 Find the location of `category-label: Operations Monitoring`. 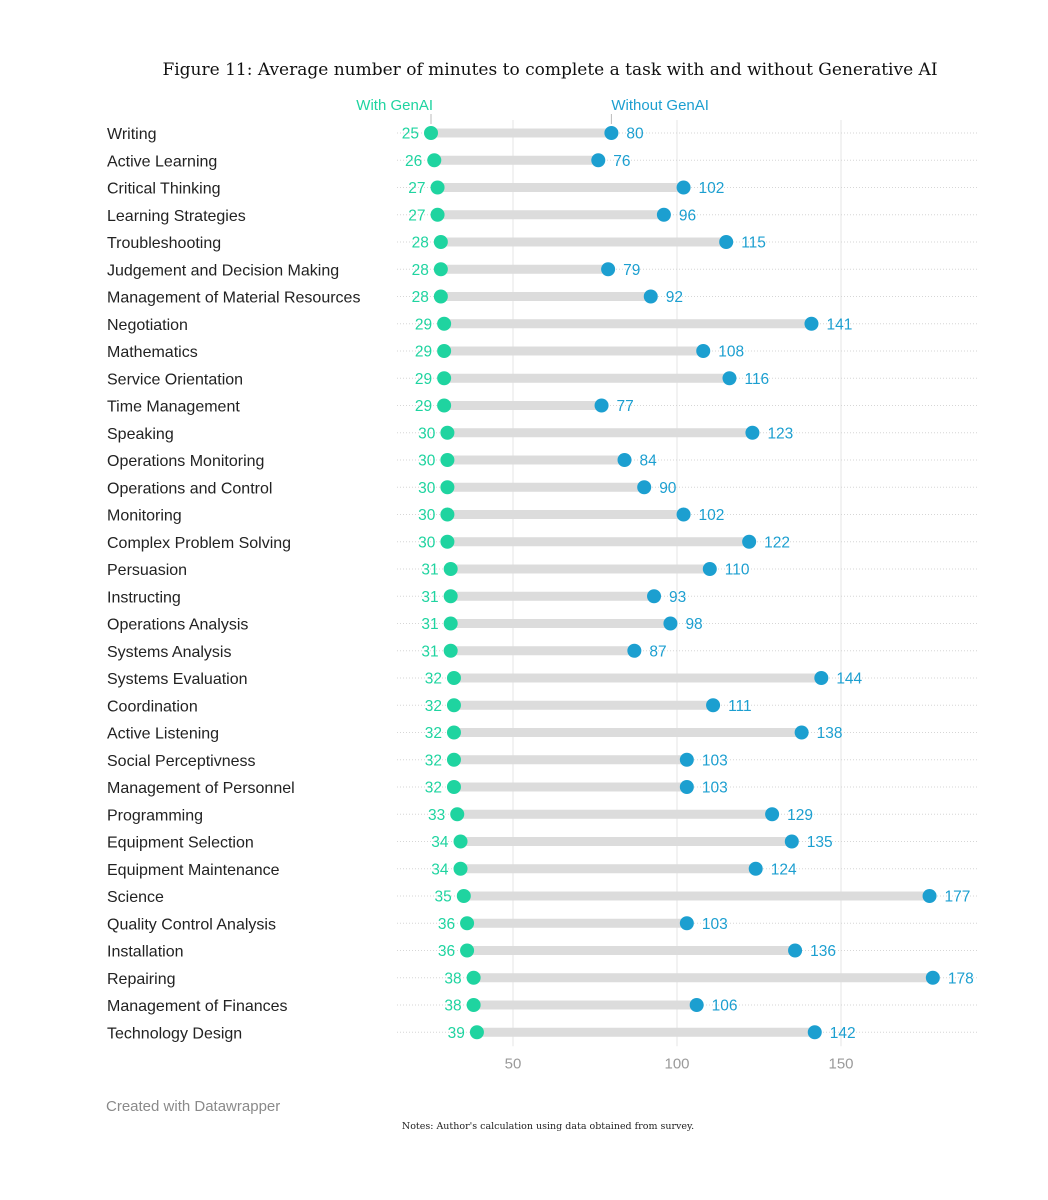

category-label: Operations Monitoring is located at coordinates (185, 461).